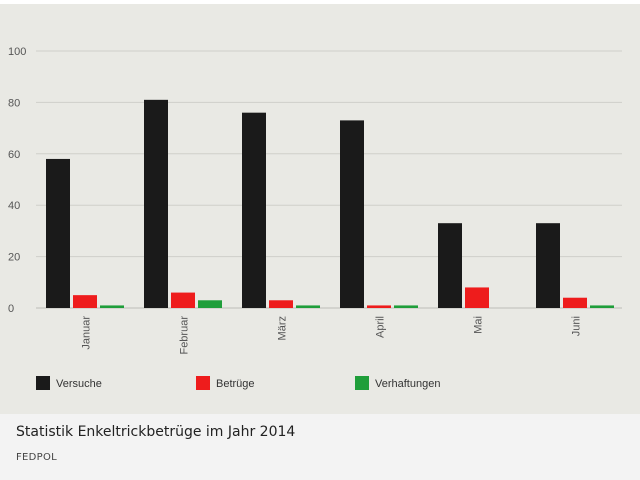  Describe the element at coordinates (79, 384) in the screenshot. I see `legend-label: Versuche` at that location.